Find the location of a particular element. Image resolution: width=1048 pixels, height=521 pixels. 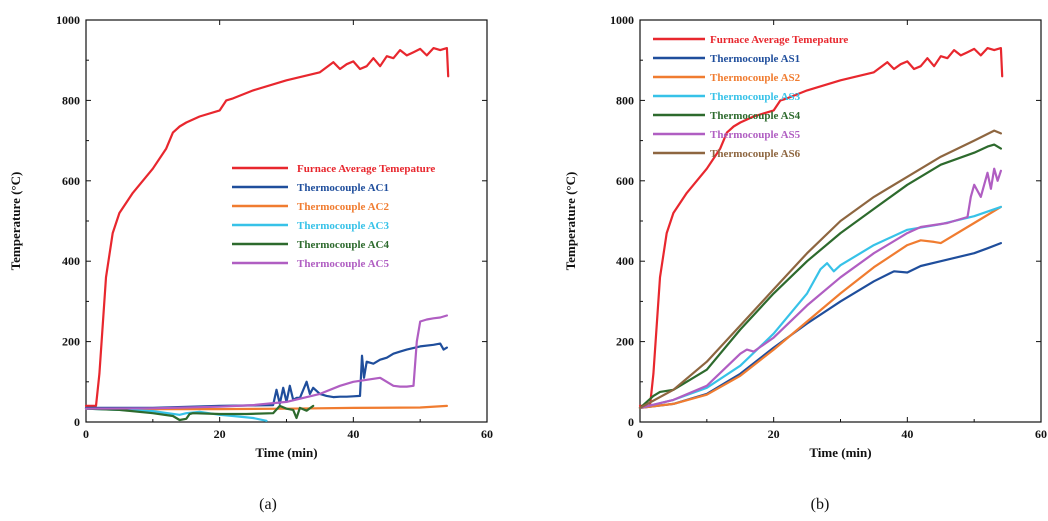

panel-caption: (a) is located at coordinates (268, 504).